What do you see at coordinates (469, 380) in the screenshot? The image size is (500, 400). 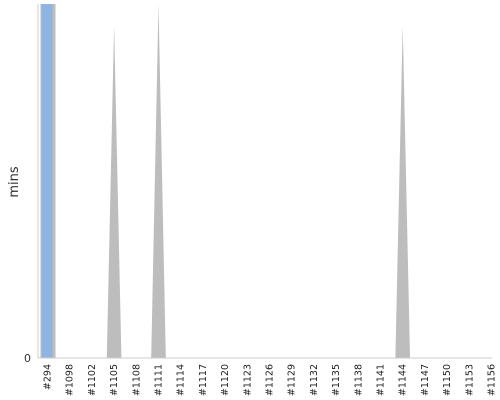 I see `x-tick-label: #1153` at bounding box center [469, 380].